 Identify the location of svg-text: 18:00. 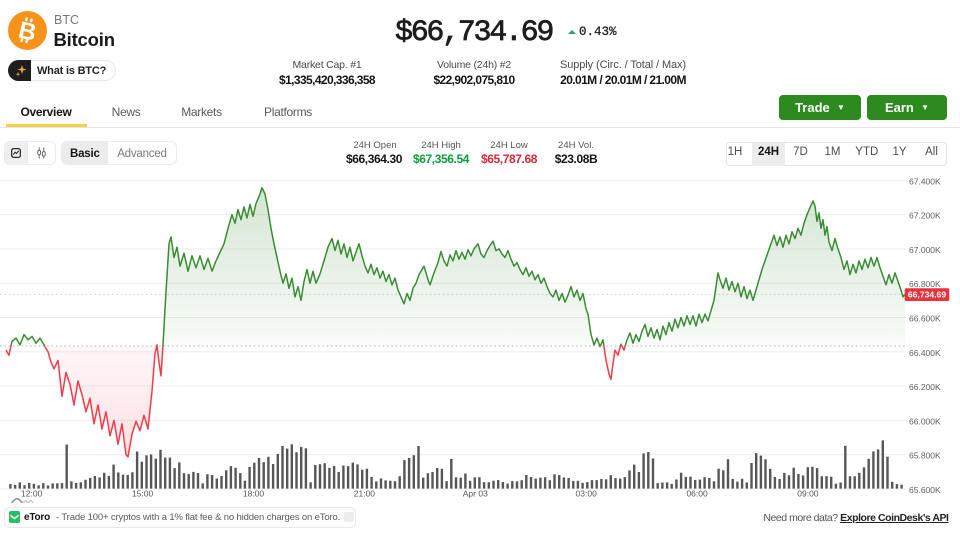
(254, 494).